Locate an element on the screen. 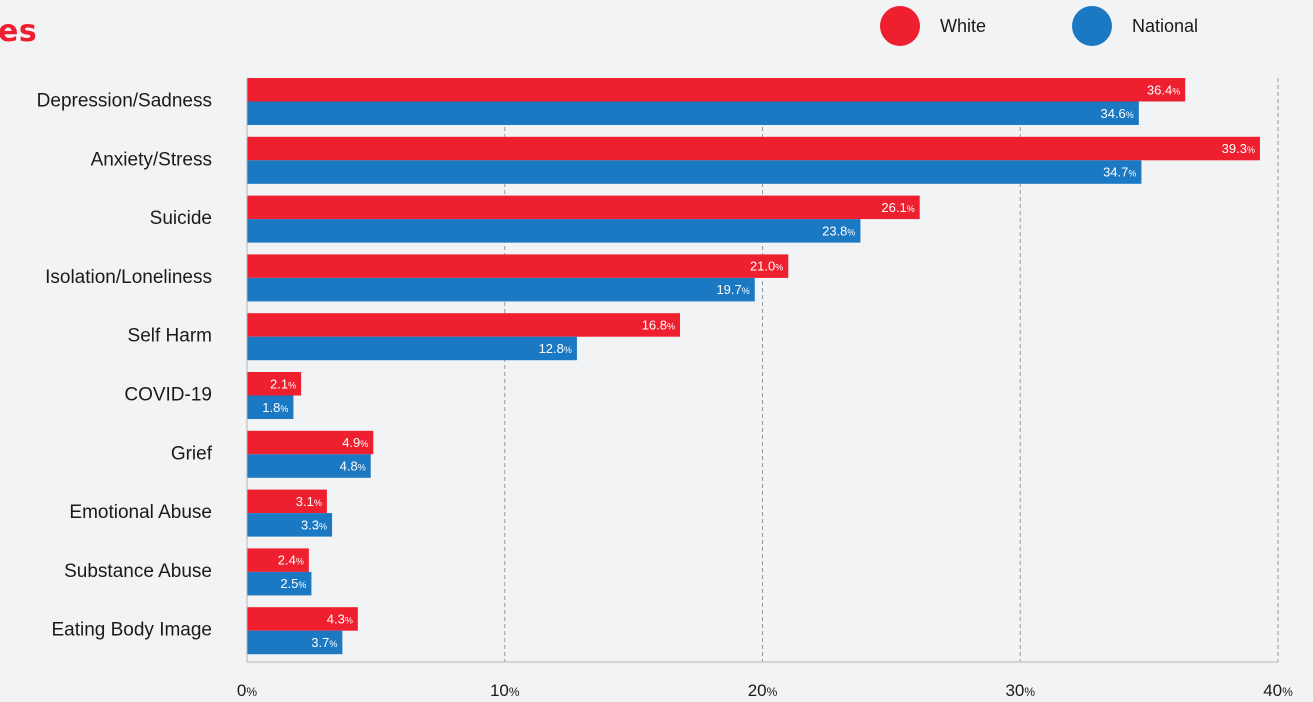 The width and height of the screenshot is (1313, 702). data-label: 3.3% is located at coordinates (314, 524).